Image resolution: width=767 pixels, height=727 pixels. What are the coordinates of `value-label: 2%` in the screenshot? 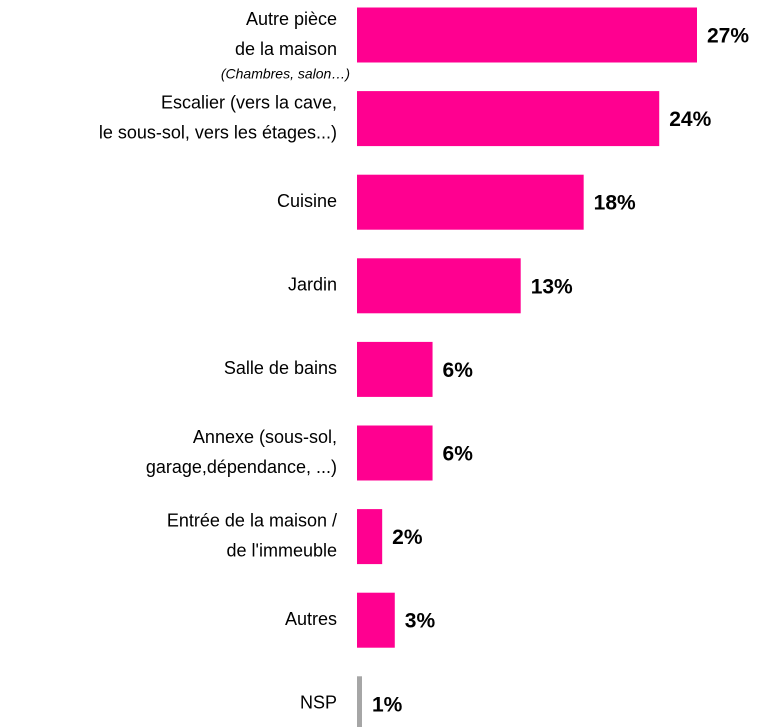 It's located at (407, 537).